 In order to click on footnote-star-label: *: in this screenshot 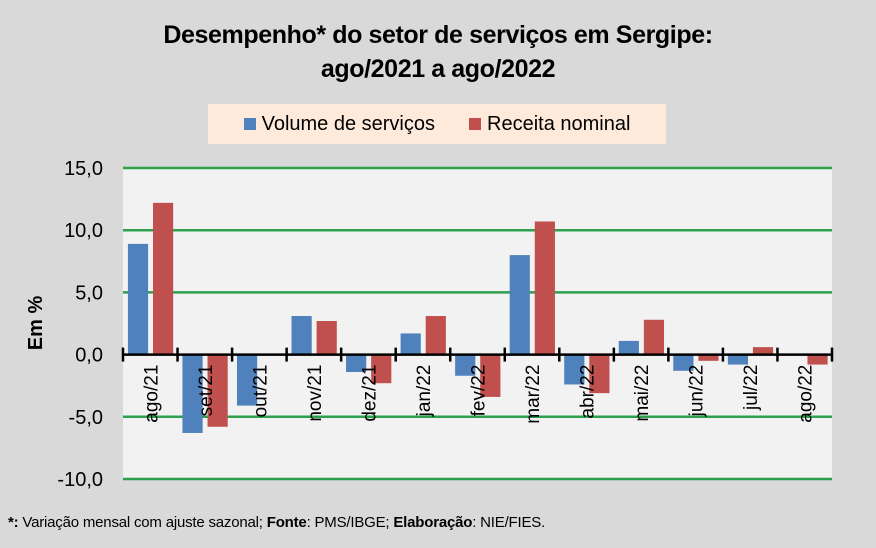, I will do `click(13, 522)`.